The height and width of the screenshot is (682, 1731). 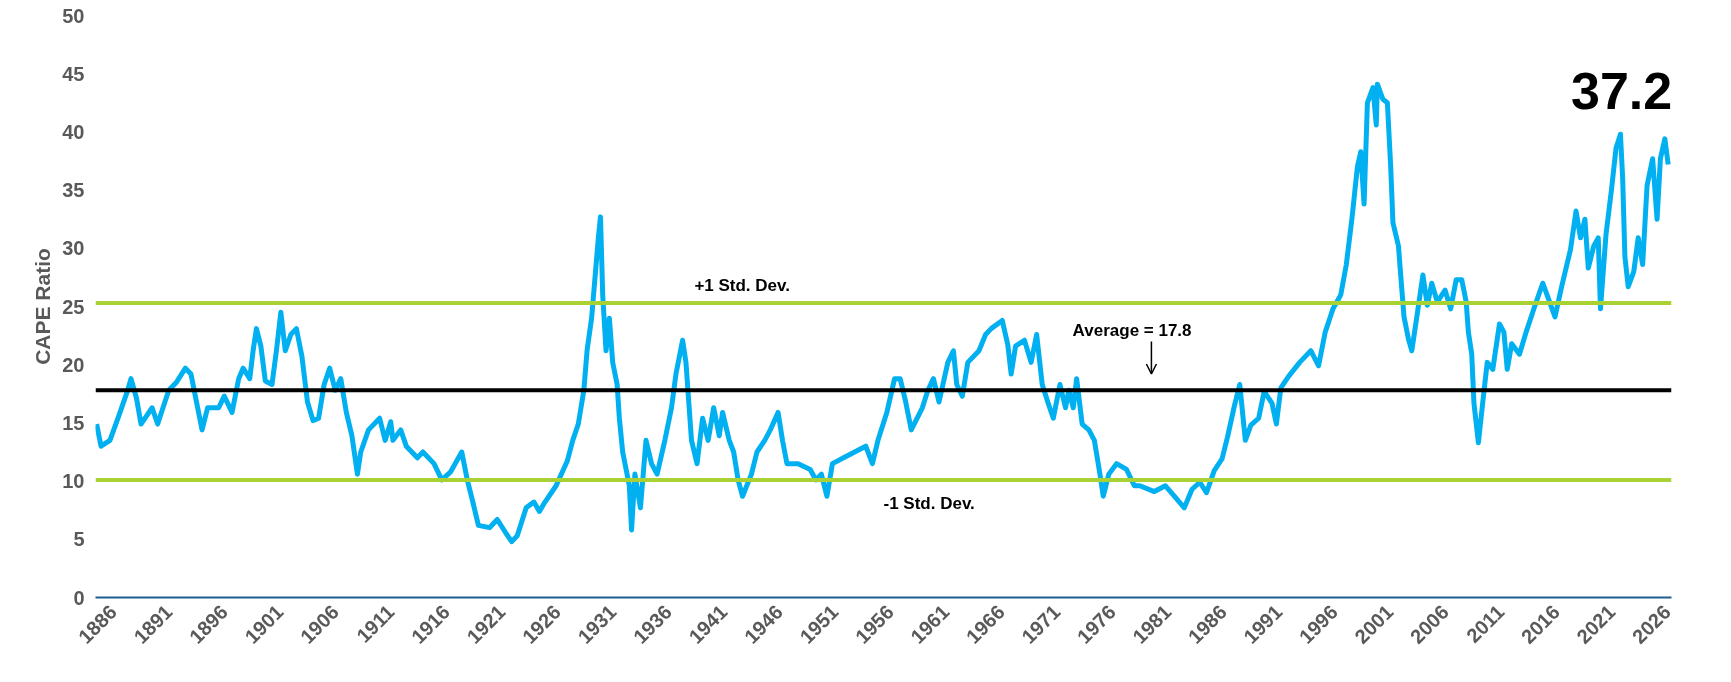 I want to click on y-tick-label: 40, so click(x=73, y=131).